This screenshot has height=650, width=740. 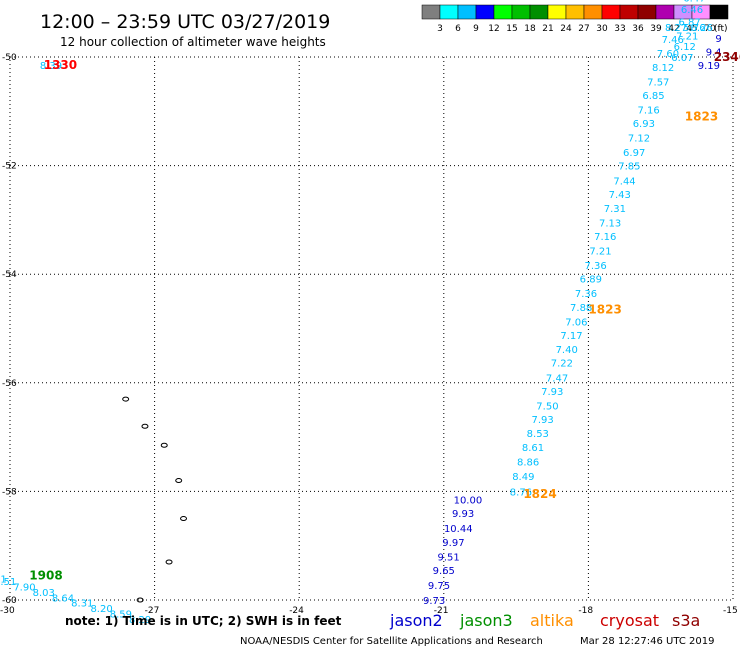 What do you see at coordinates (610, 224) in the screenshot?
I see `wave-height-value: 7.13` at bounding box center [610, 224].